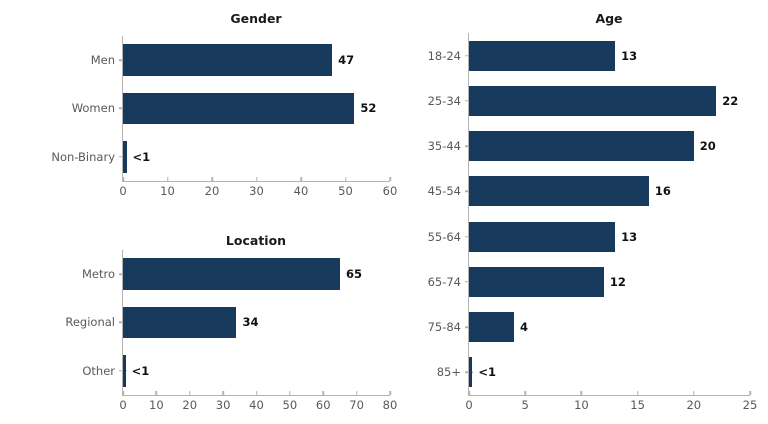 This screenshot has height=424, width=768. What do you see at coordinates (750, 405) in the screenshot?
I see `x-tick-label: 25` at bounding box center [750, 405].